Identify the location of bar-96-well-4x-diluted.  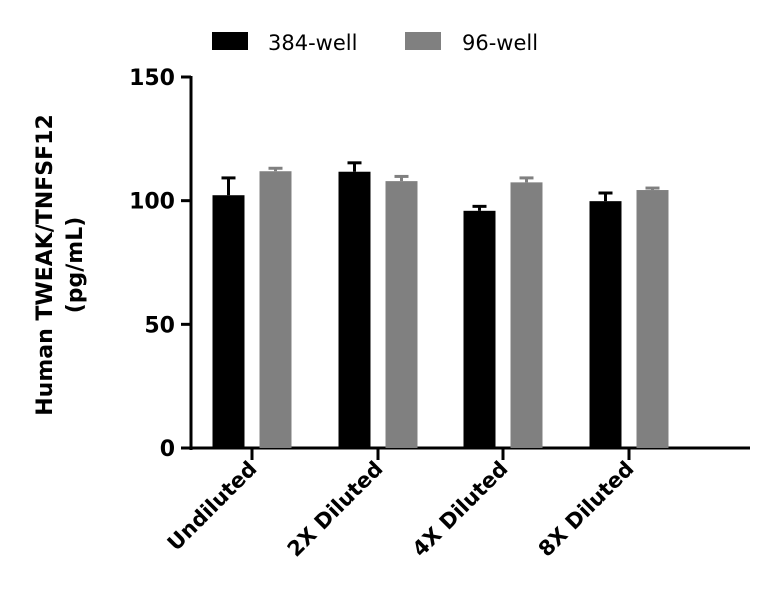
(526, 315).